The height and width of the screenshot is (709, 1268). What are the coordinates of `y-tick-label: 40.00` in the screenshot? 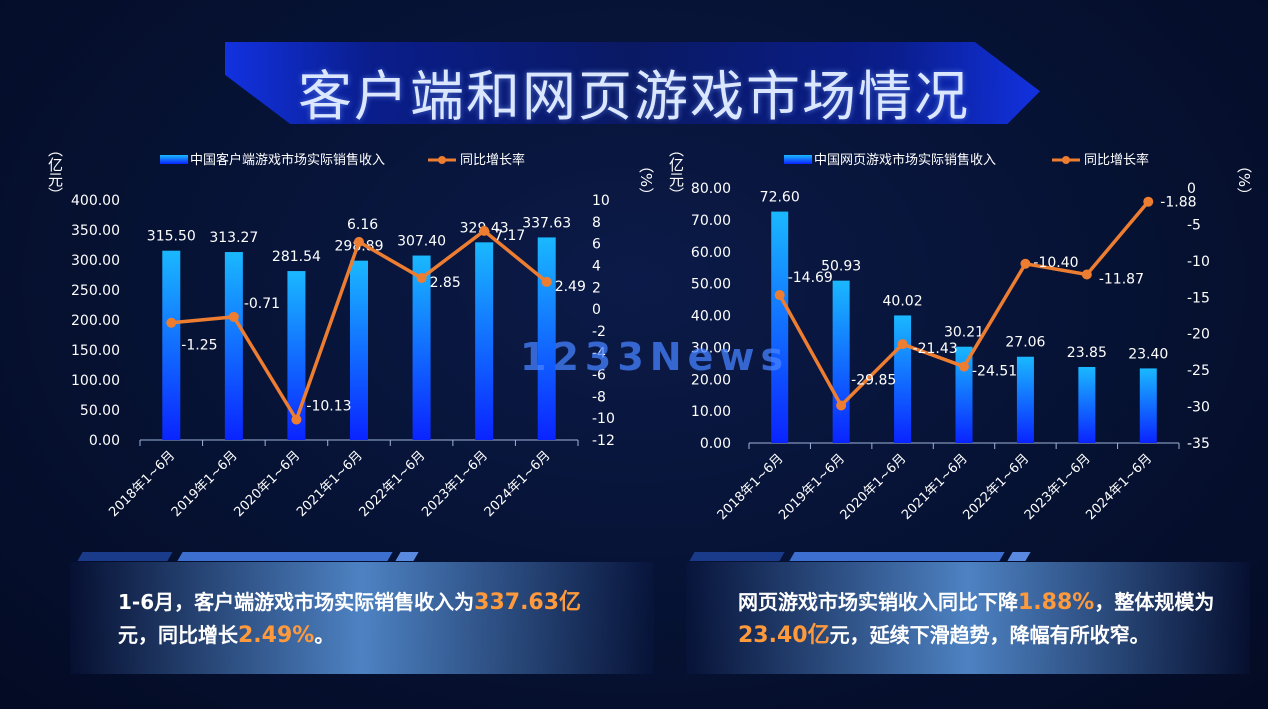 It's located at (711, 317).